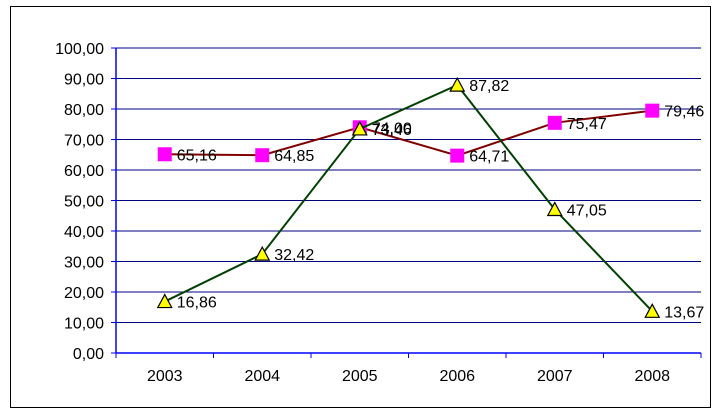 This screenshot has height=416, width=721. I want to click on x-tick-label: 2008, so click(652, 376).